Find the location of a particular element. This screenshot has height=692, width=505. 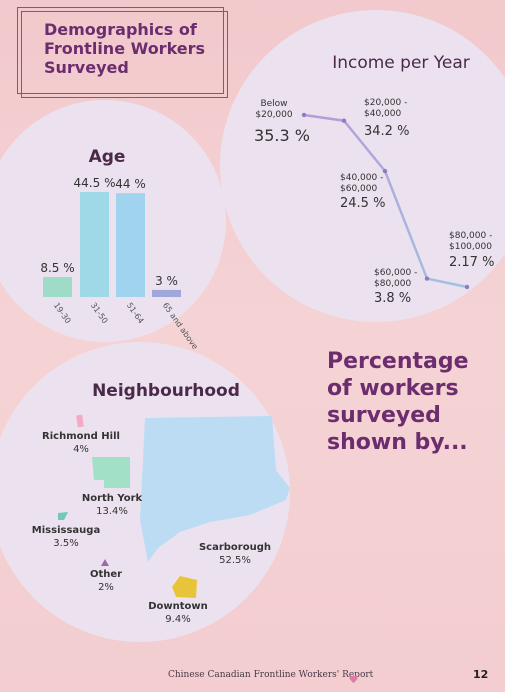

region-north-york-shape is located at coordinates (111, 472).